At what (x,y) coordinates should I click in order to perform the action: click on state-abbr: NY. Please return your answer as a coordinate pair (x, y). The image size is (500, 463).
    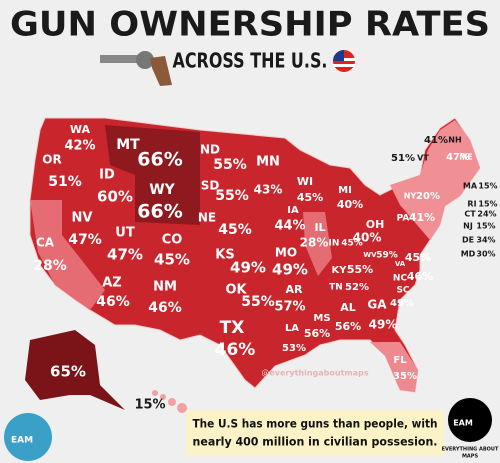
    Looking at the image, I should click on (410, 196).